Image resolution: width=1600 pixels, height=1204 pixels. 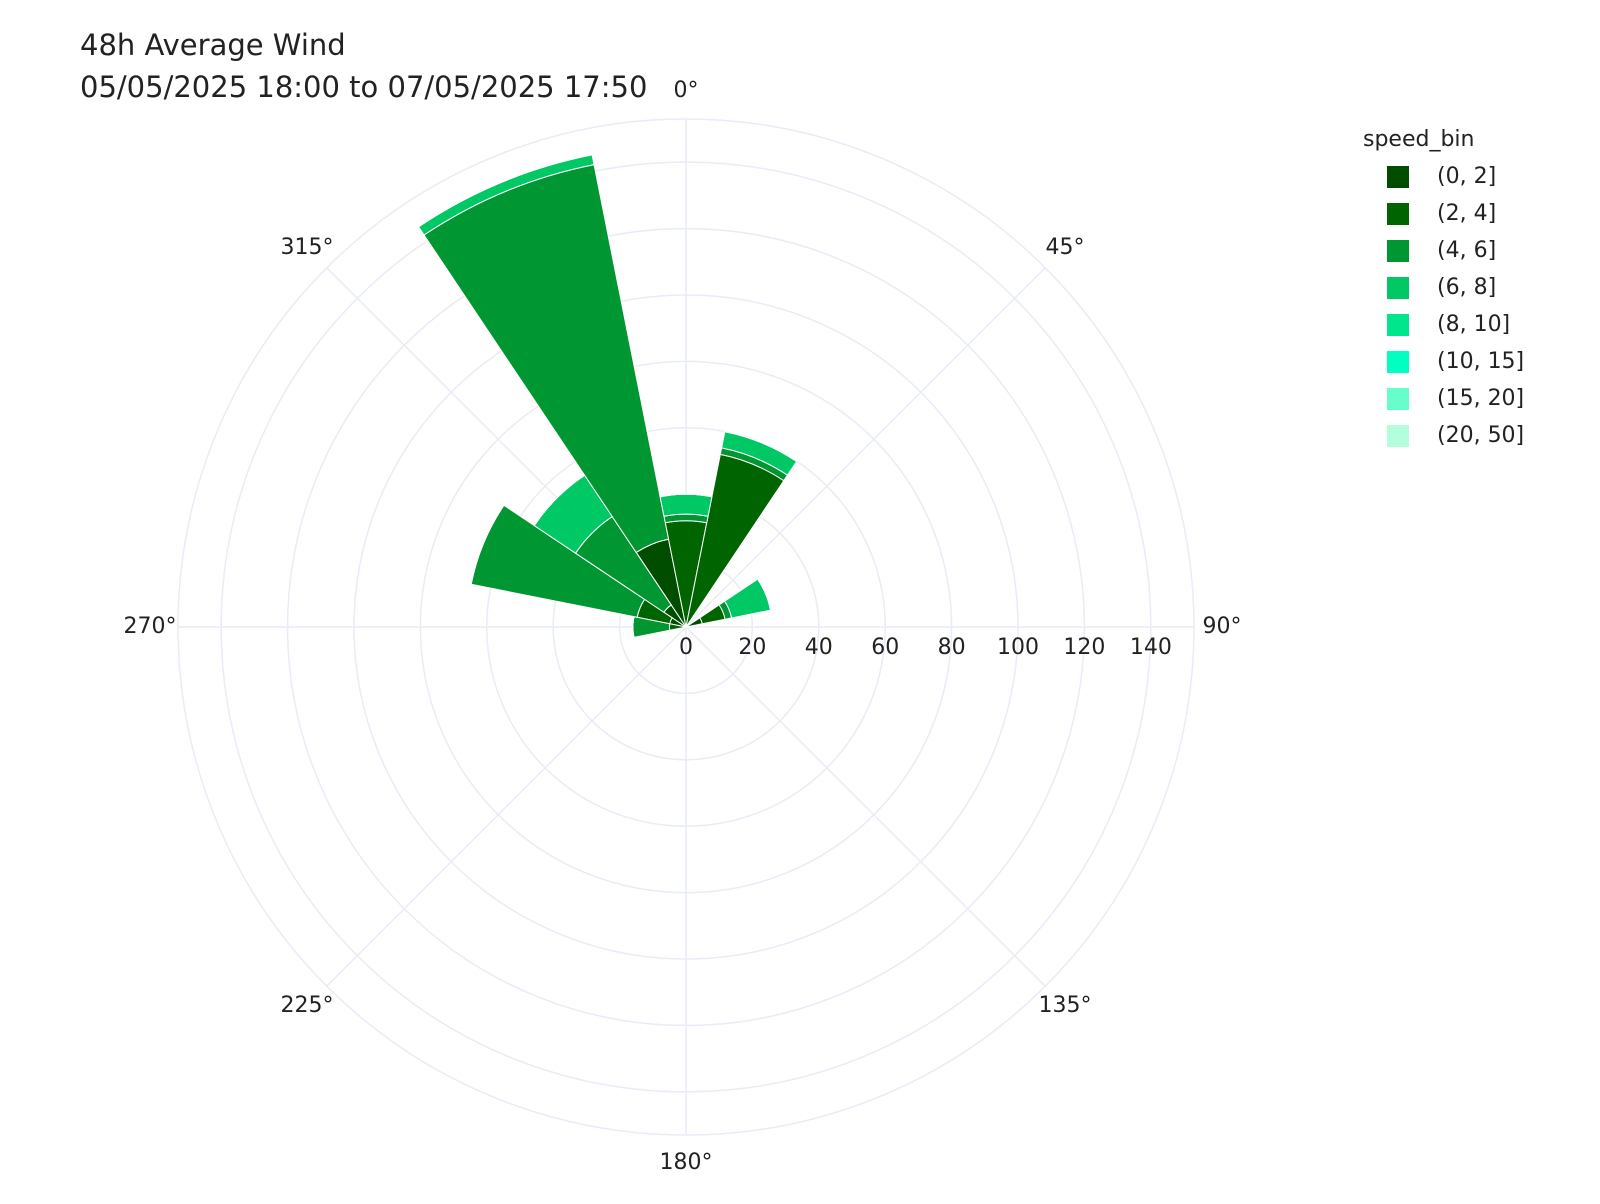 I want to click on legend-label: (4, 6], so click(x=1466, y=250).